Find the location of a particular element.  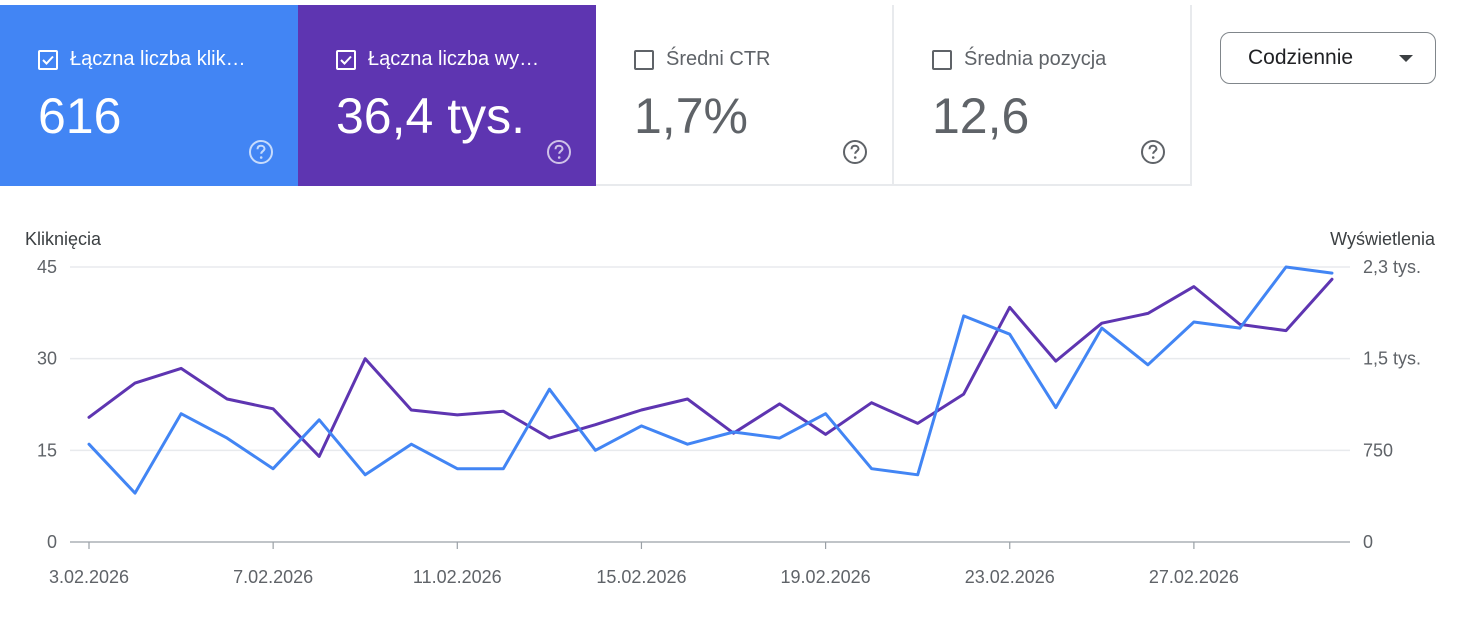

caret-down-icon is located at coordinates (1406, 58).